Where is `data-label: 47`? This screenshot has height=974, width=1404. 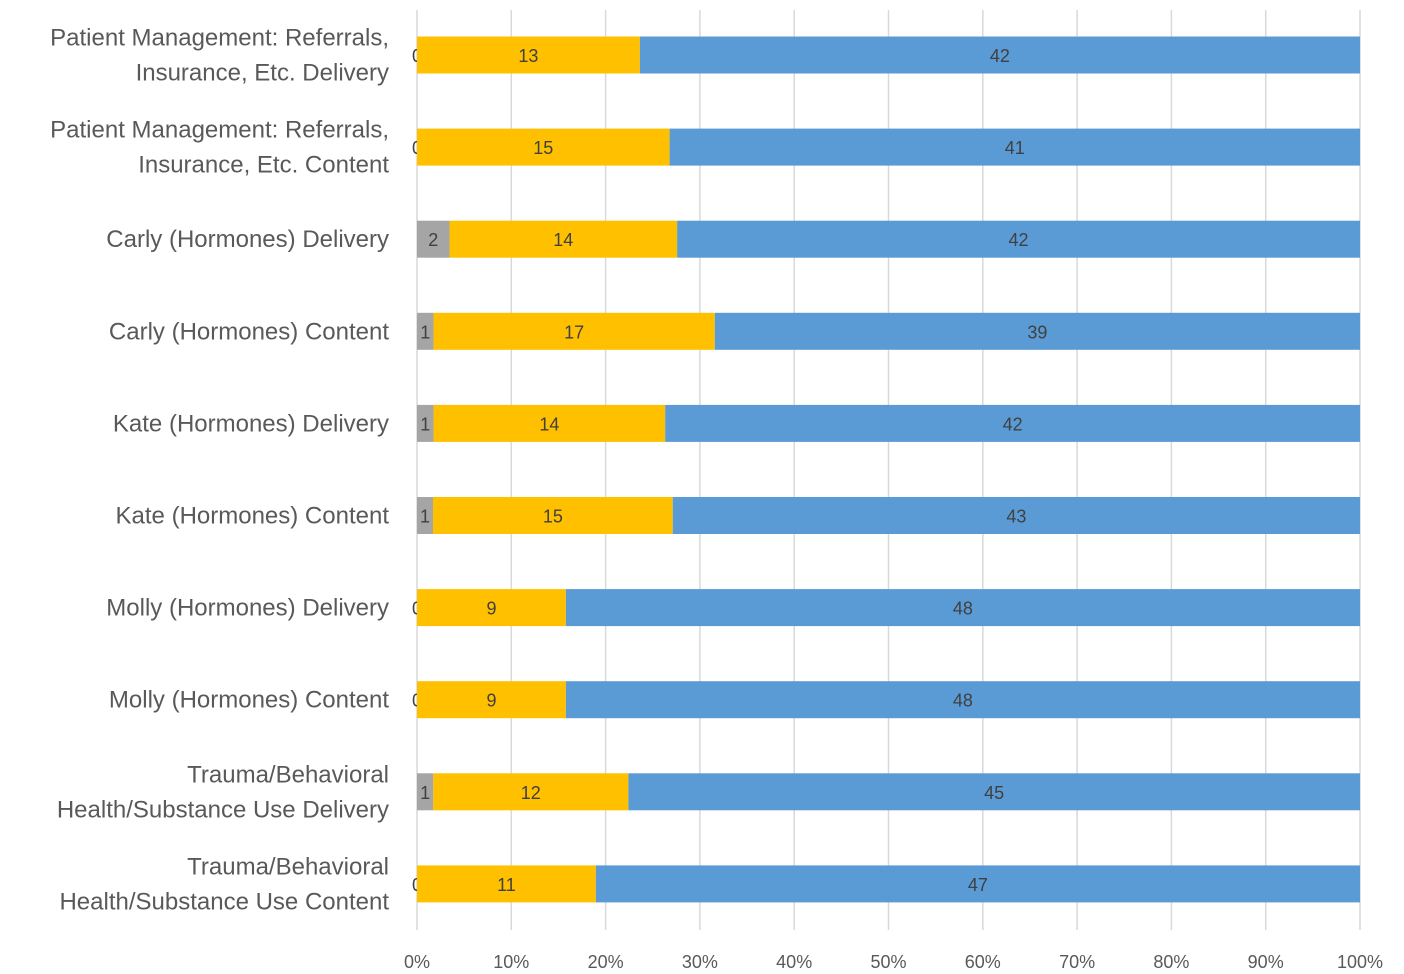 data-label: 47 is located at coordinates (978, 885).